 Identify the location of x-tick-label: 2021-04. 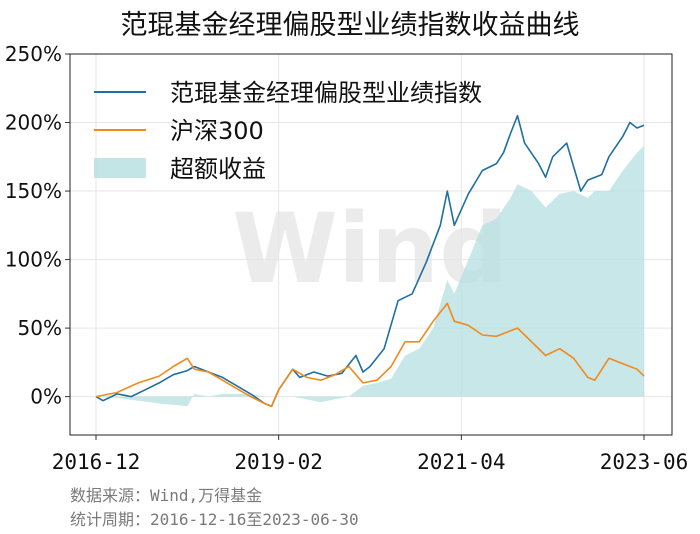
(461, 462).